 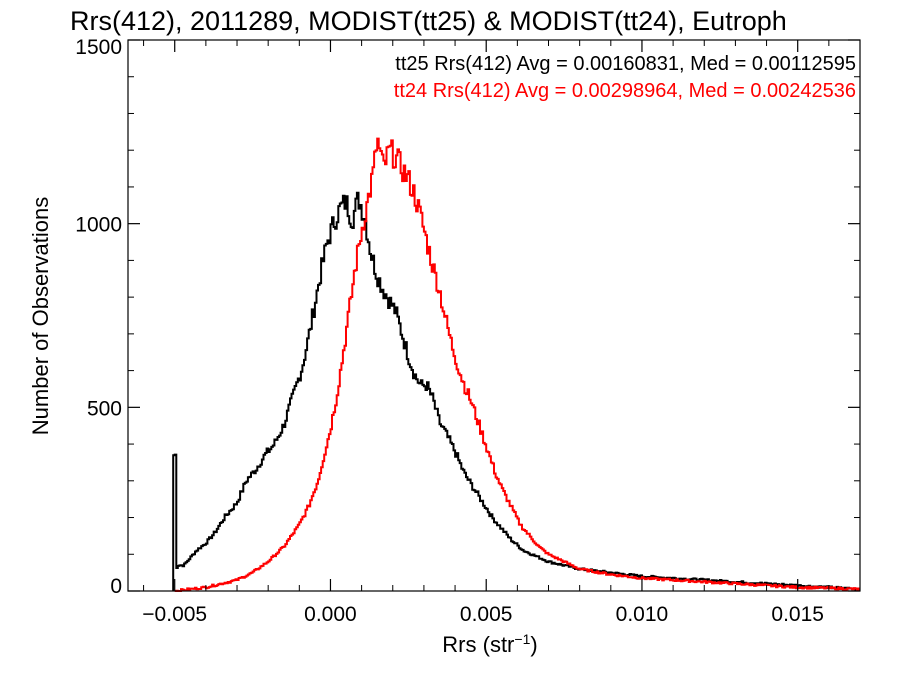 What do you see at coordinates (486, 614) in the screenshot?
I see `x-tick-label: 0.005` at bounding box center [486, 614].